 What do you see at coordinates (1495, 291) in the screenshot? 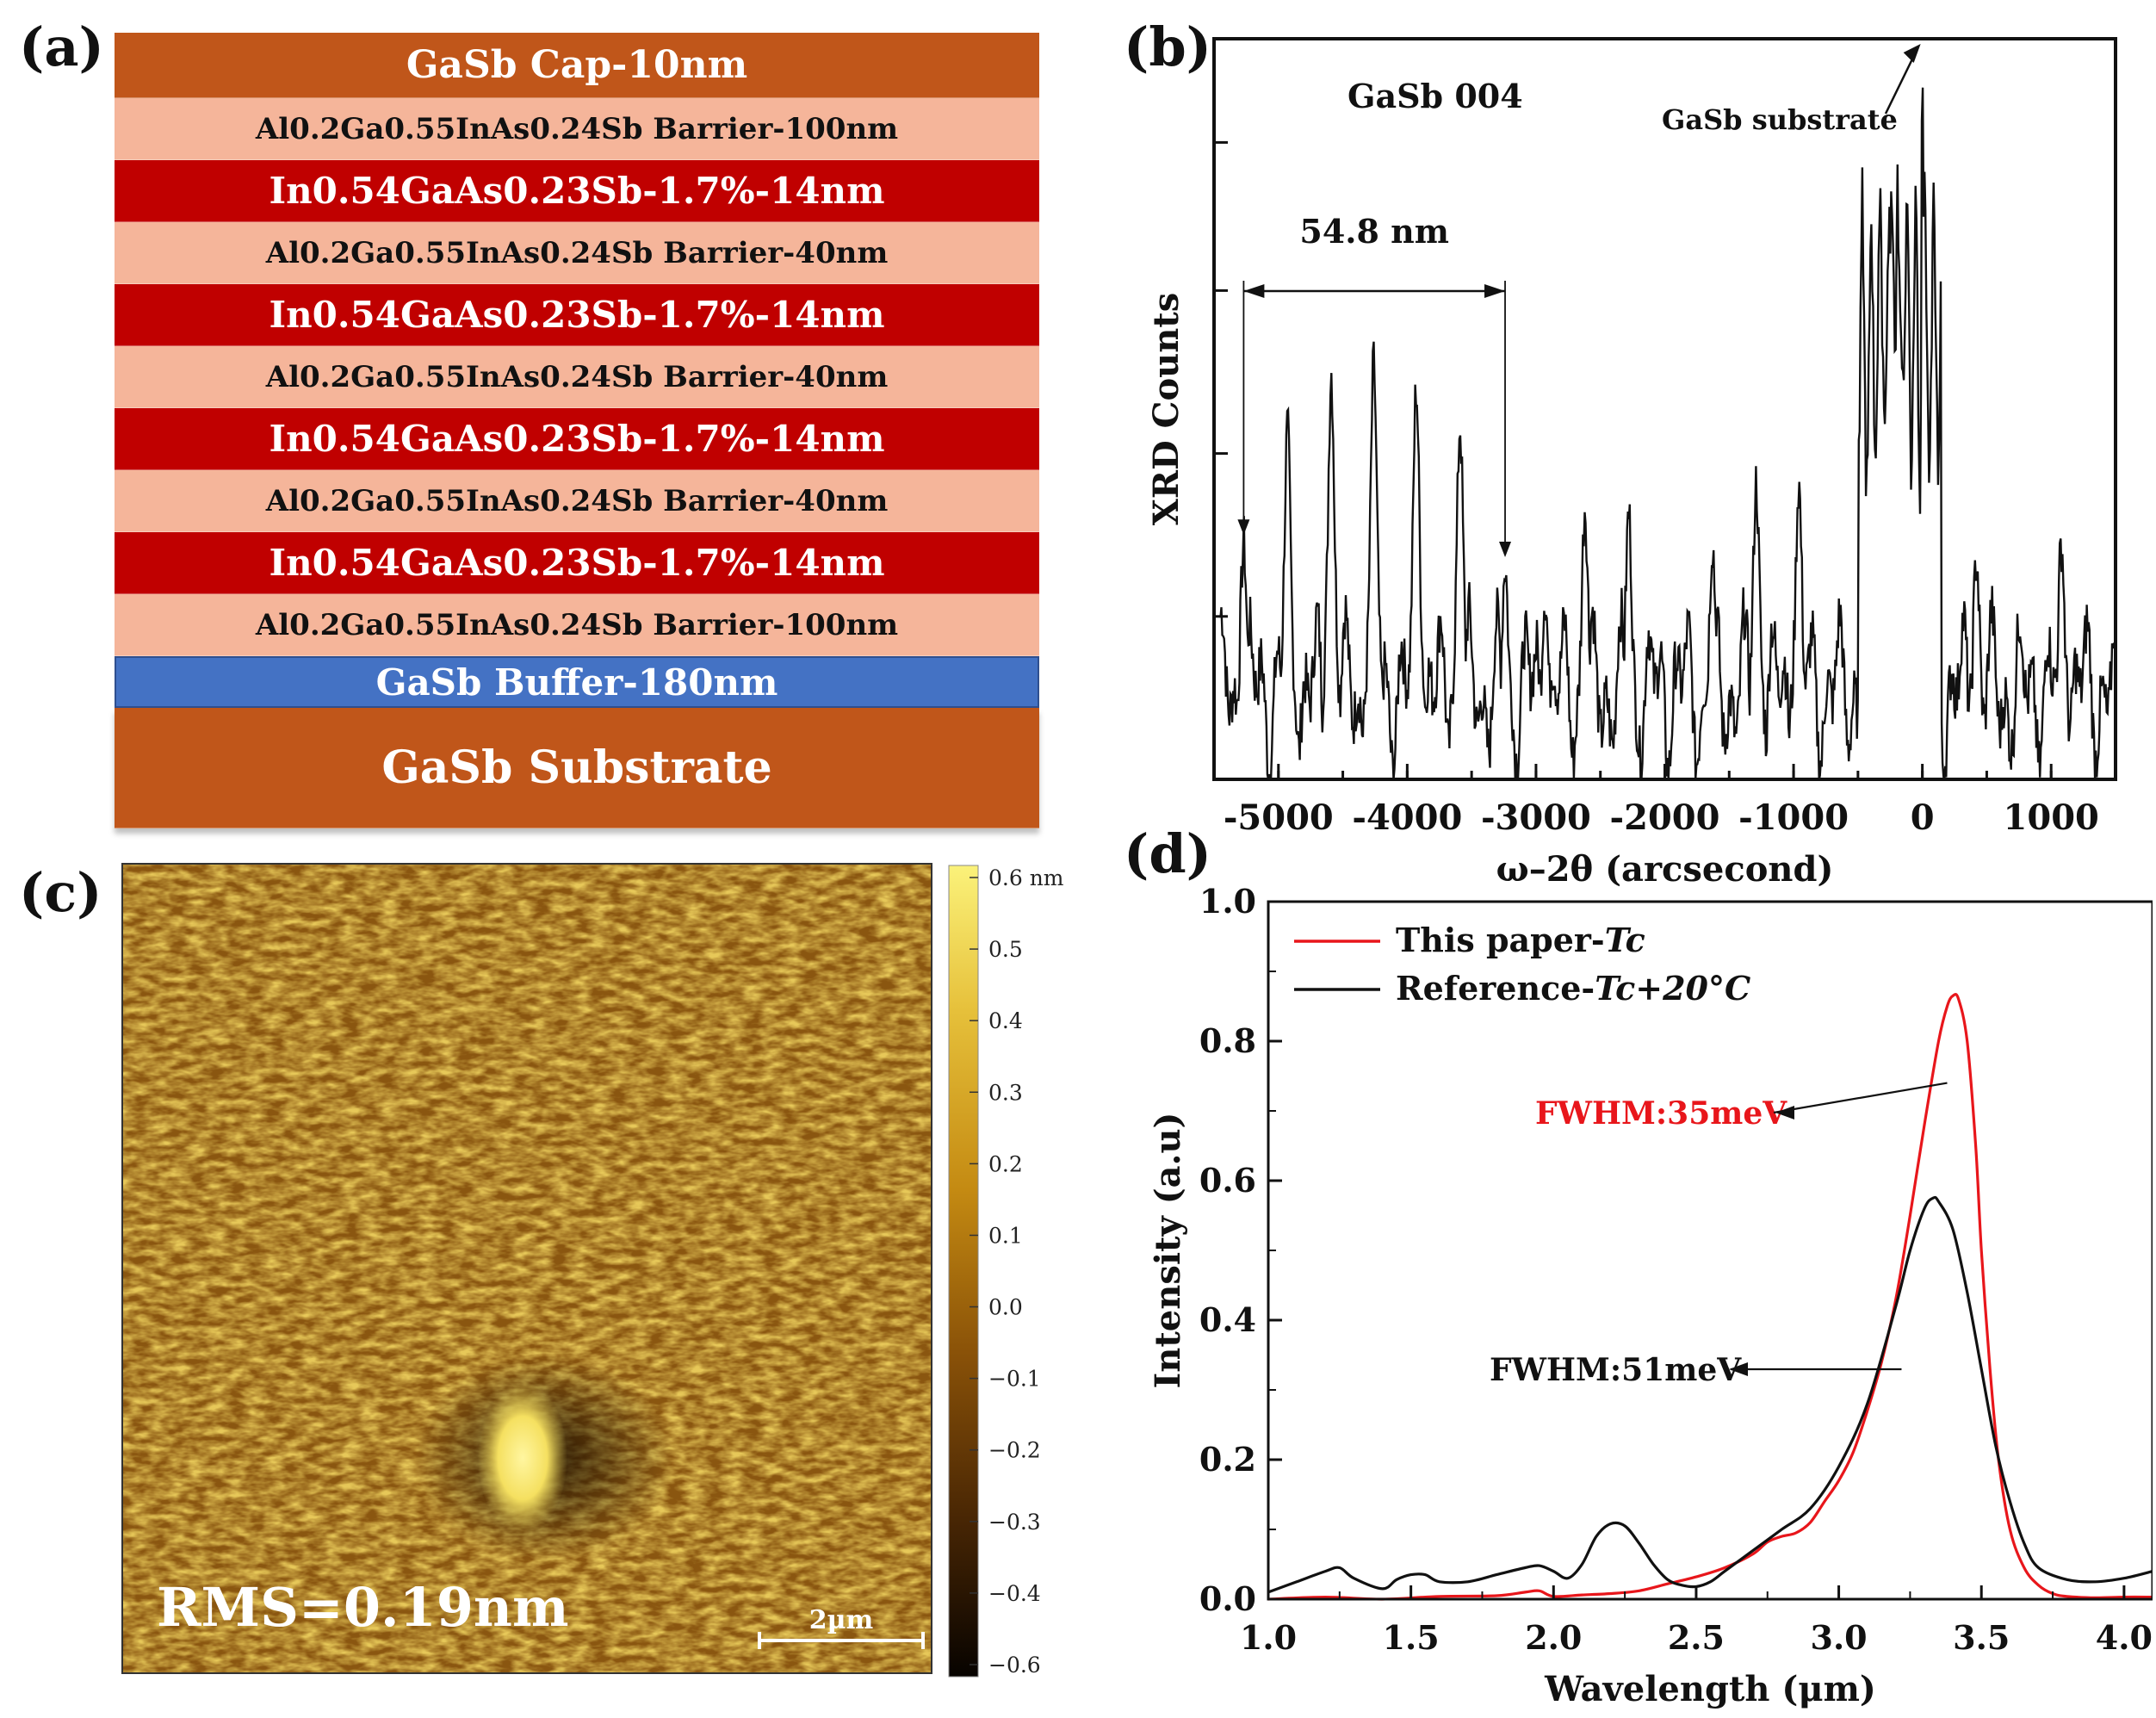
I see `period-arrow-right` at bounding box center [1495, 291].